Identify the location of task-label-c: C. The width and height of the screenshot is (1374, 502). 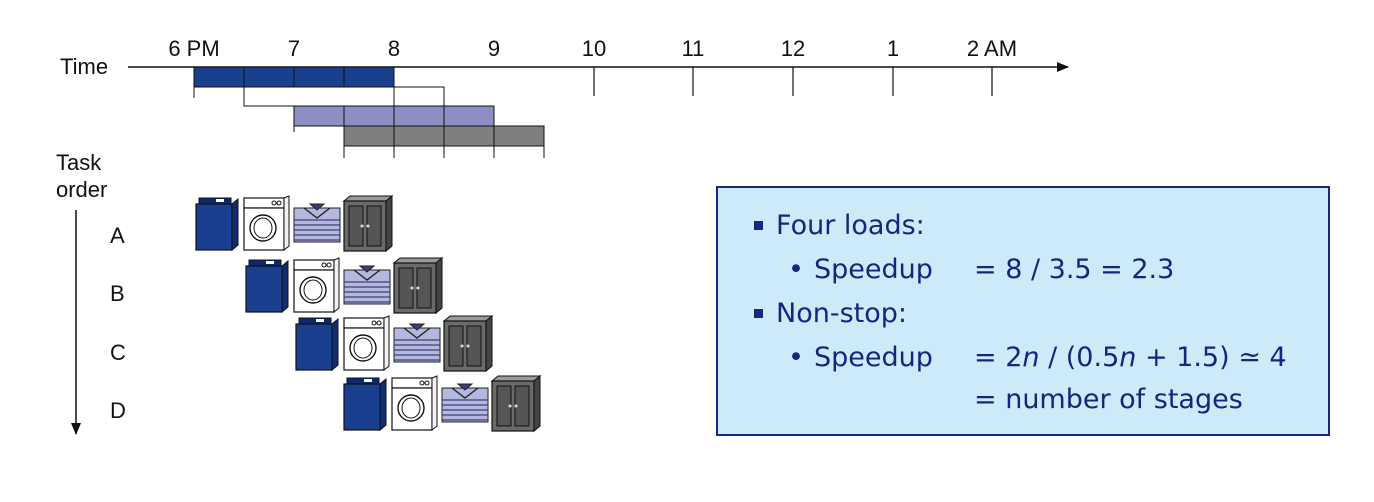
(118, 352).